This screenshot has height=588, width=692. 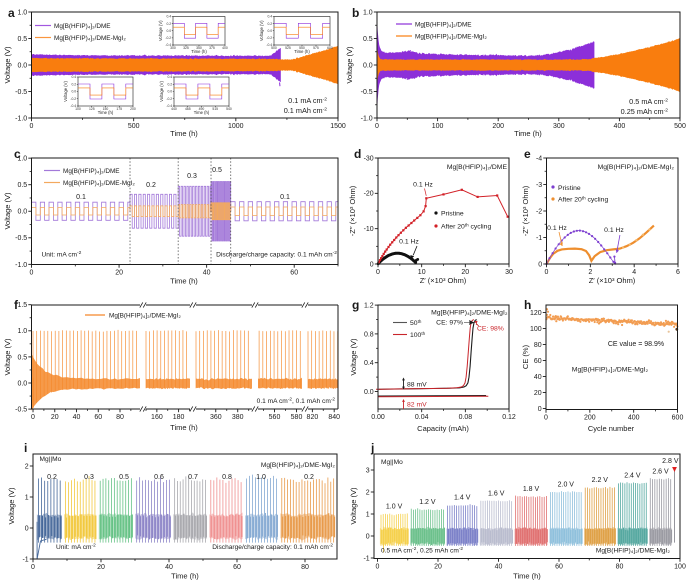 I want to click on svg-text: Pristine, so click(x=569, y=188).